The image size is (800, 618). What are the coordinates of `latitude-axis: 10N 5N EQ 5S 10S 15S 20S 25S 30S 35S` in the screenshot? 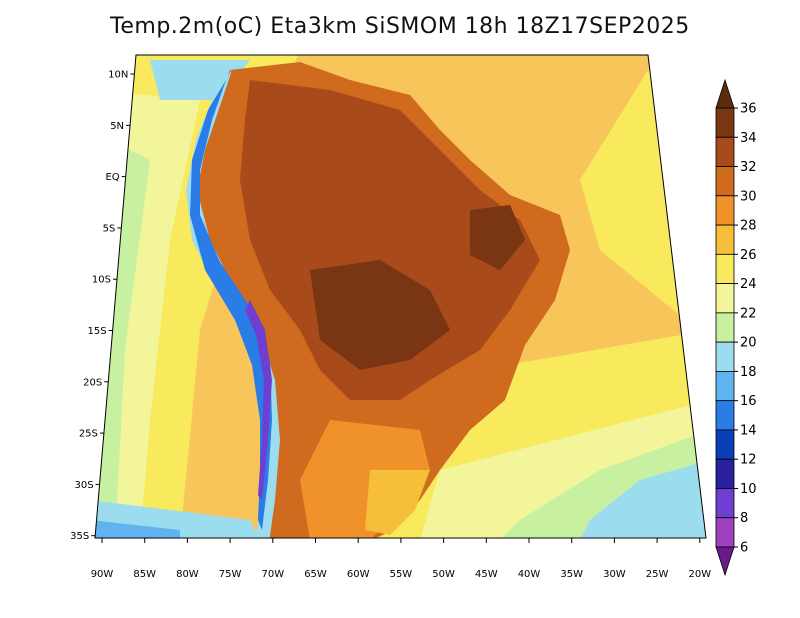 It's located at (102, 306).